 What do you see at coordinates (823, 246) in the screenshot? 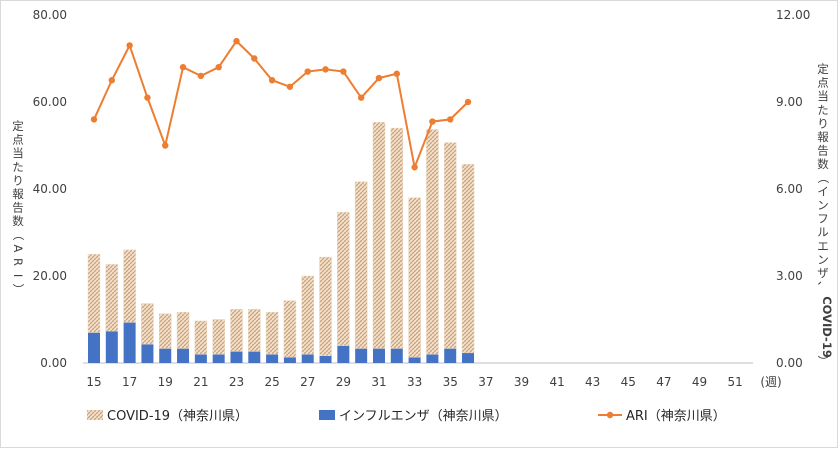
I see `axis-label-char: エ` at bounding box center [823, 246].